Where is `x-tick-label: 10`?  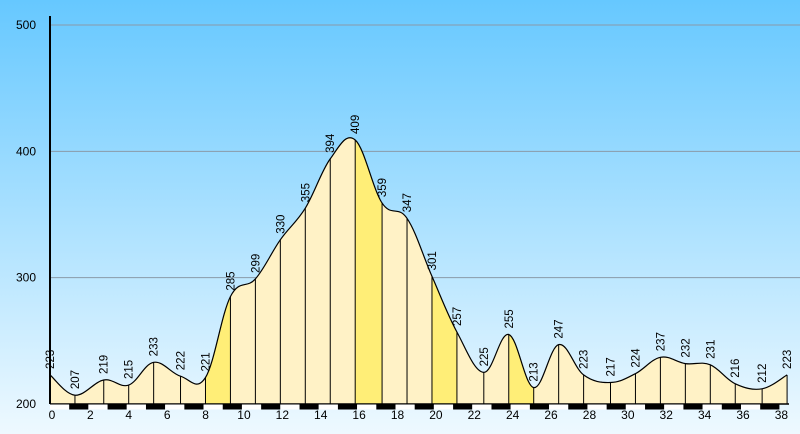 x-tick-label: 10 is located at coordinates (244, 415).